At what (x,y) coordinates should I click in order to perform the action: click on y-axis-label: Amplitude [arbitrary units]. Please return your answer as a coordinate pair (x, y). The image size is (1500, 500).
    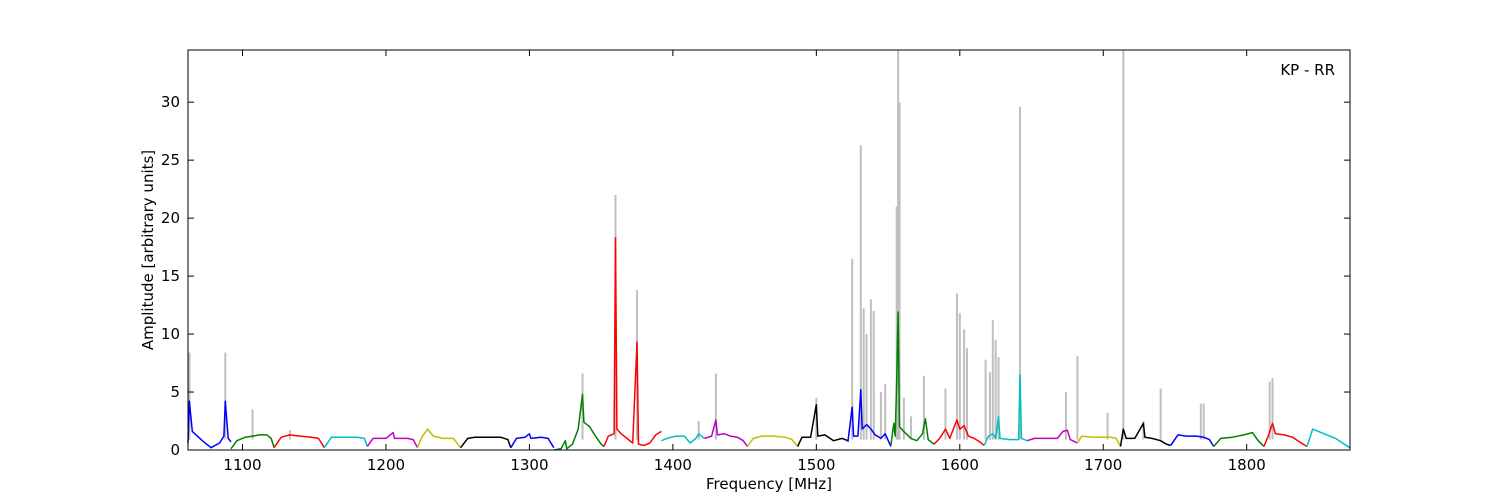
    Looking at the image, I should click on (148, 250).